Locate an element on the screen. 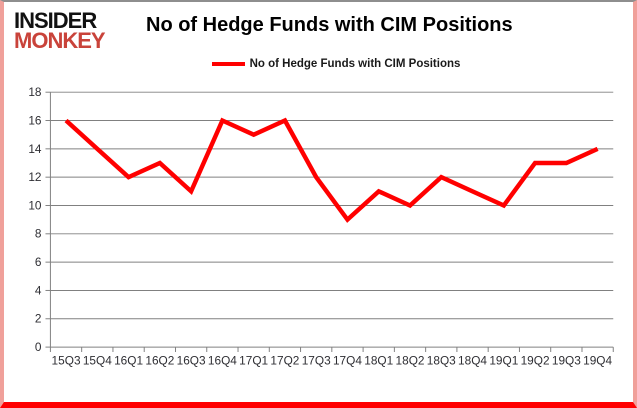  x-axis-label: 19Q1 is located at coordinates (503, 361).